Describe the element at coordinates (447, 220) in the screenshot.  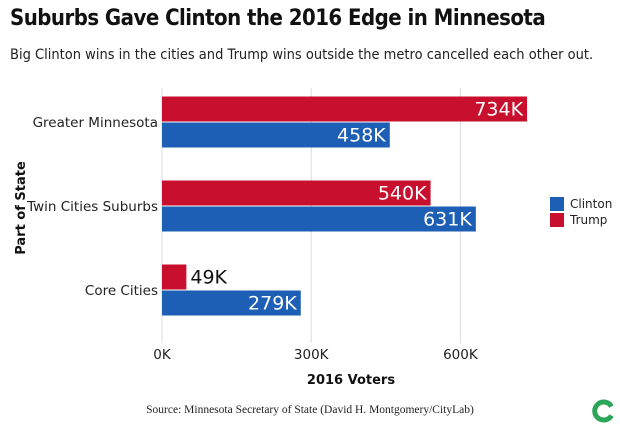
I see `data-label: 631K` at that location.